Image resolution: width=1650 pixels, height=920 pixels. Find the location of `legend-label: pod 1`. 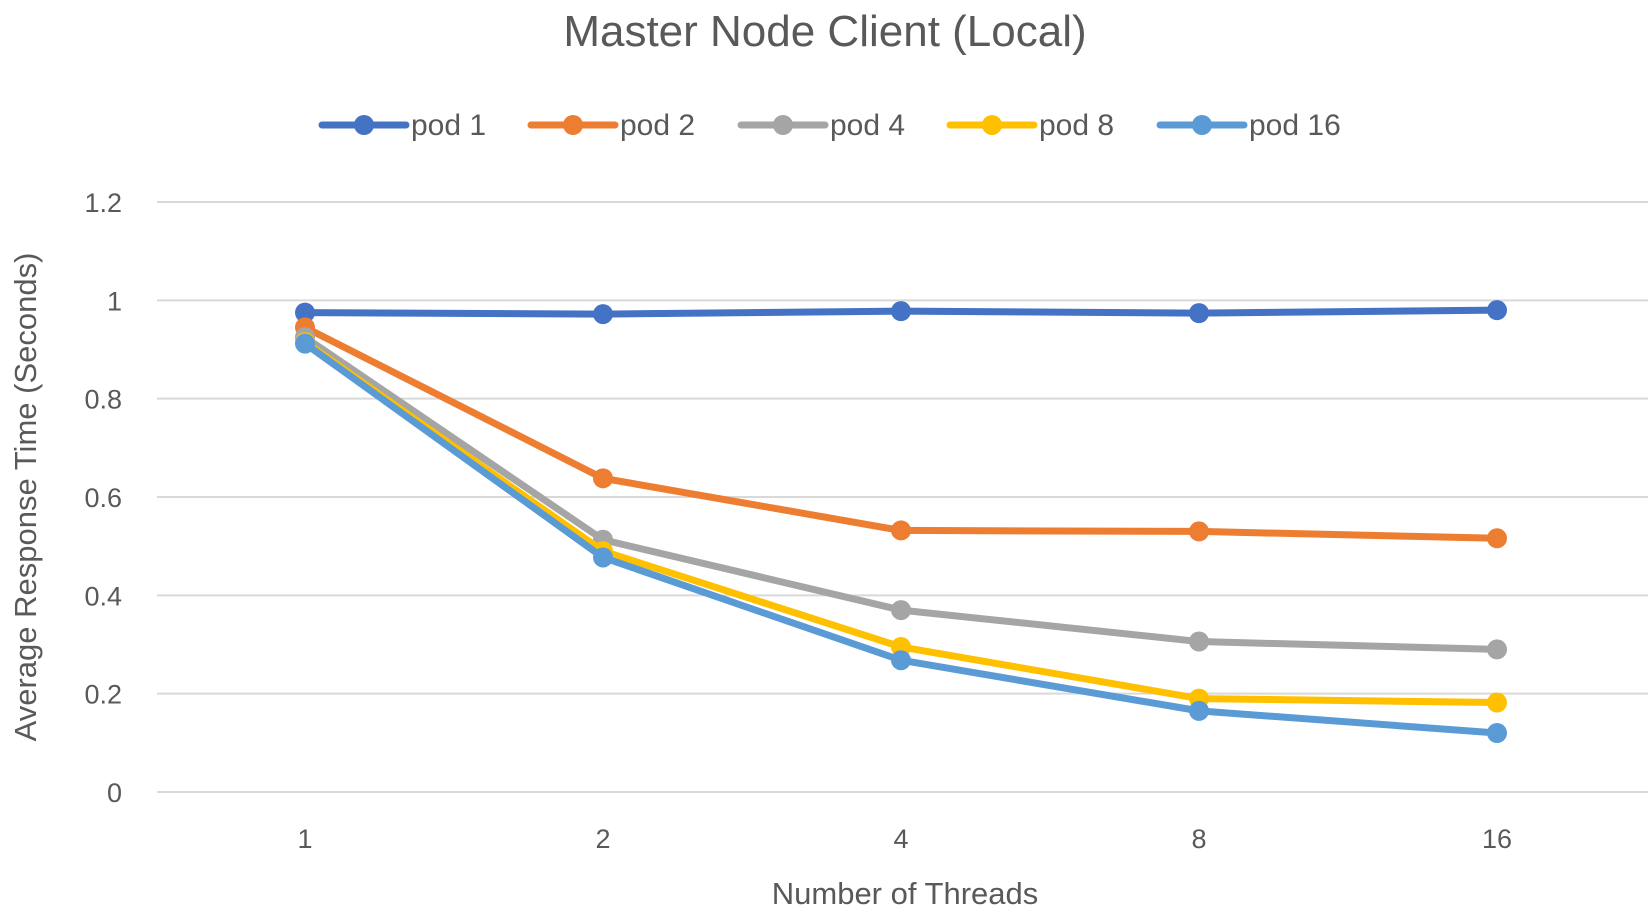

legend-label: pod 1 is located at coordinates (448, 125).